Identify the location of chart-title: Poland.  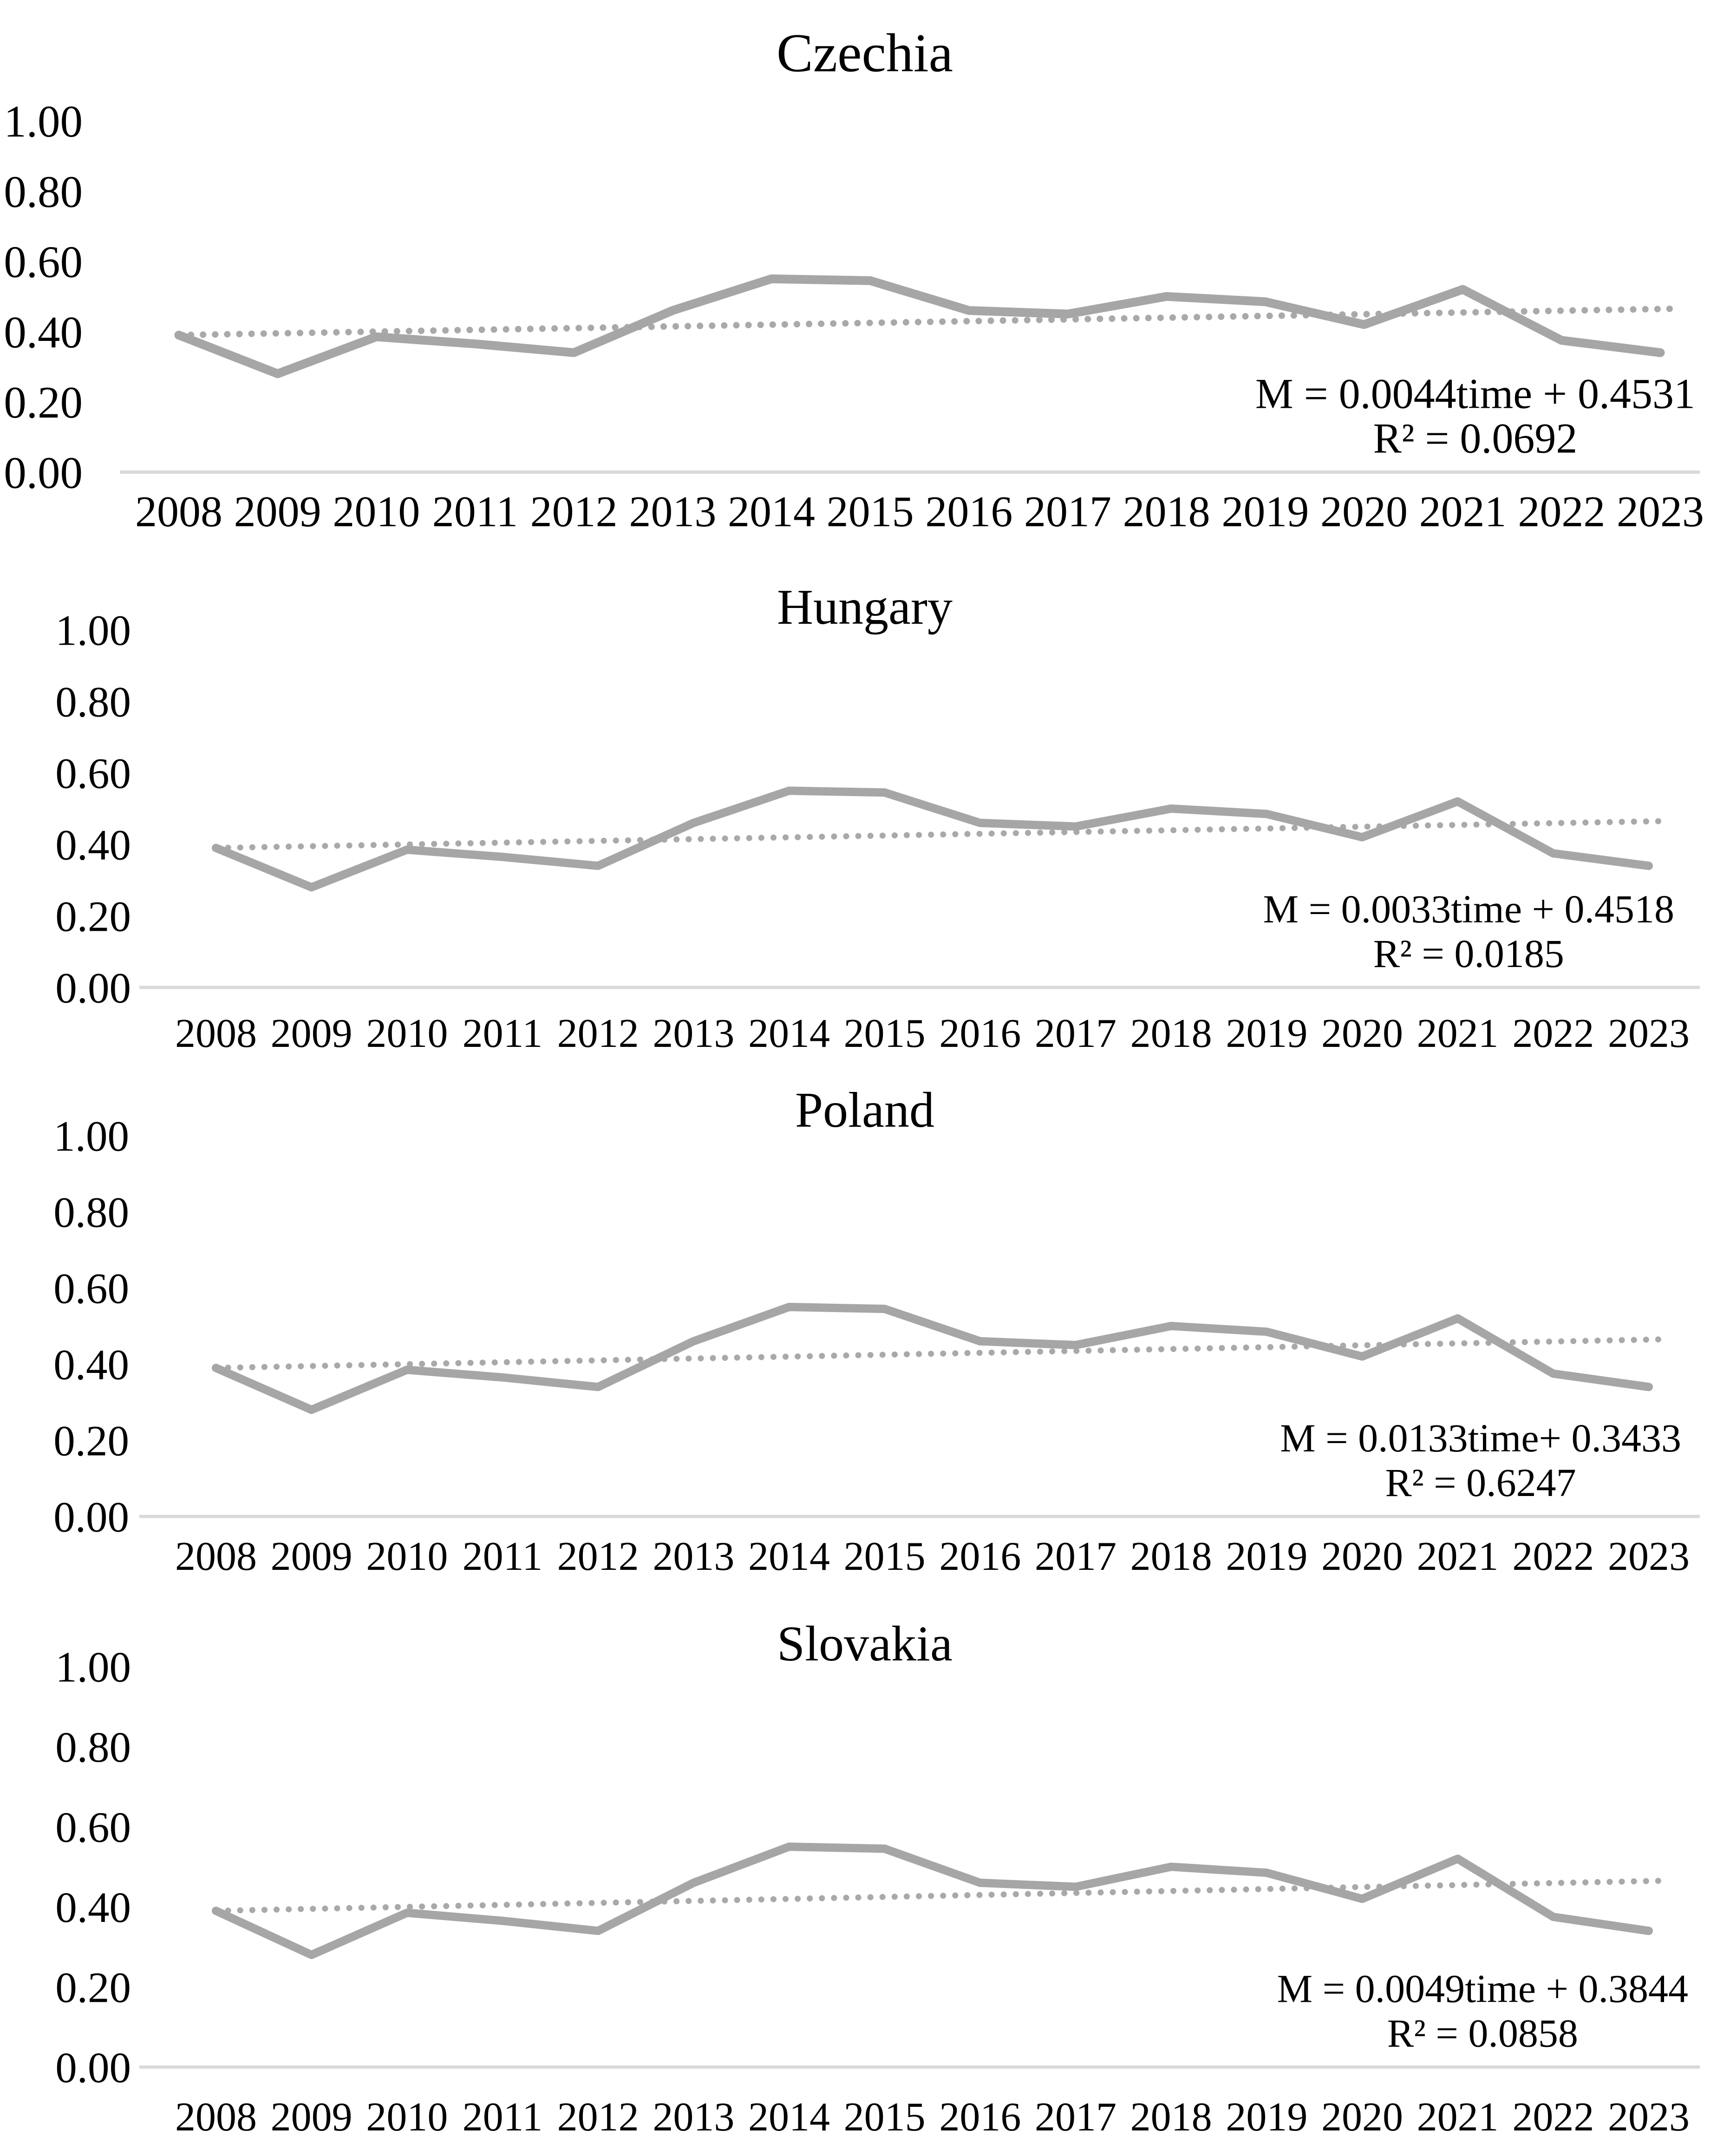
(864, 1110).